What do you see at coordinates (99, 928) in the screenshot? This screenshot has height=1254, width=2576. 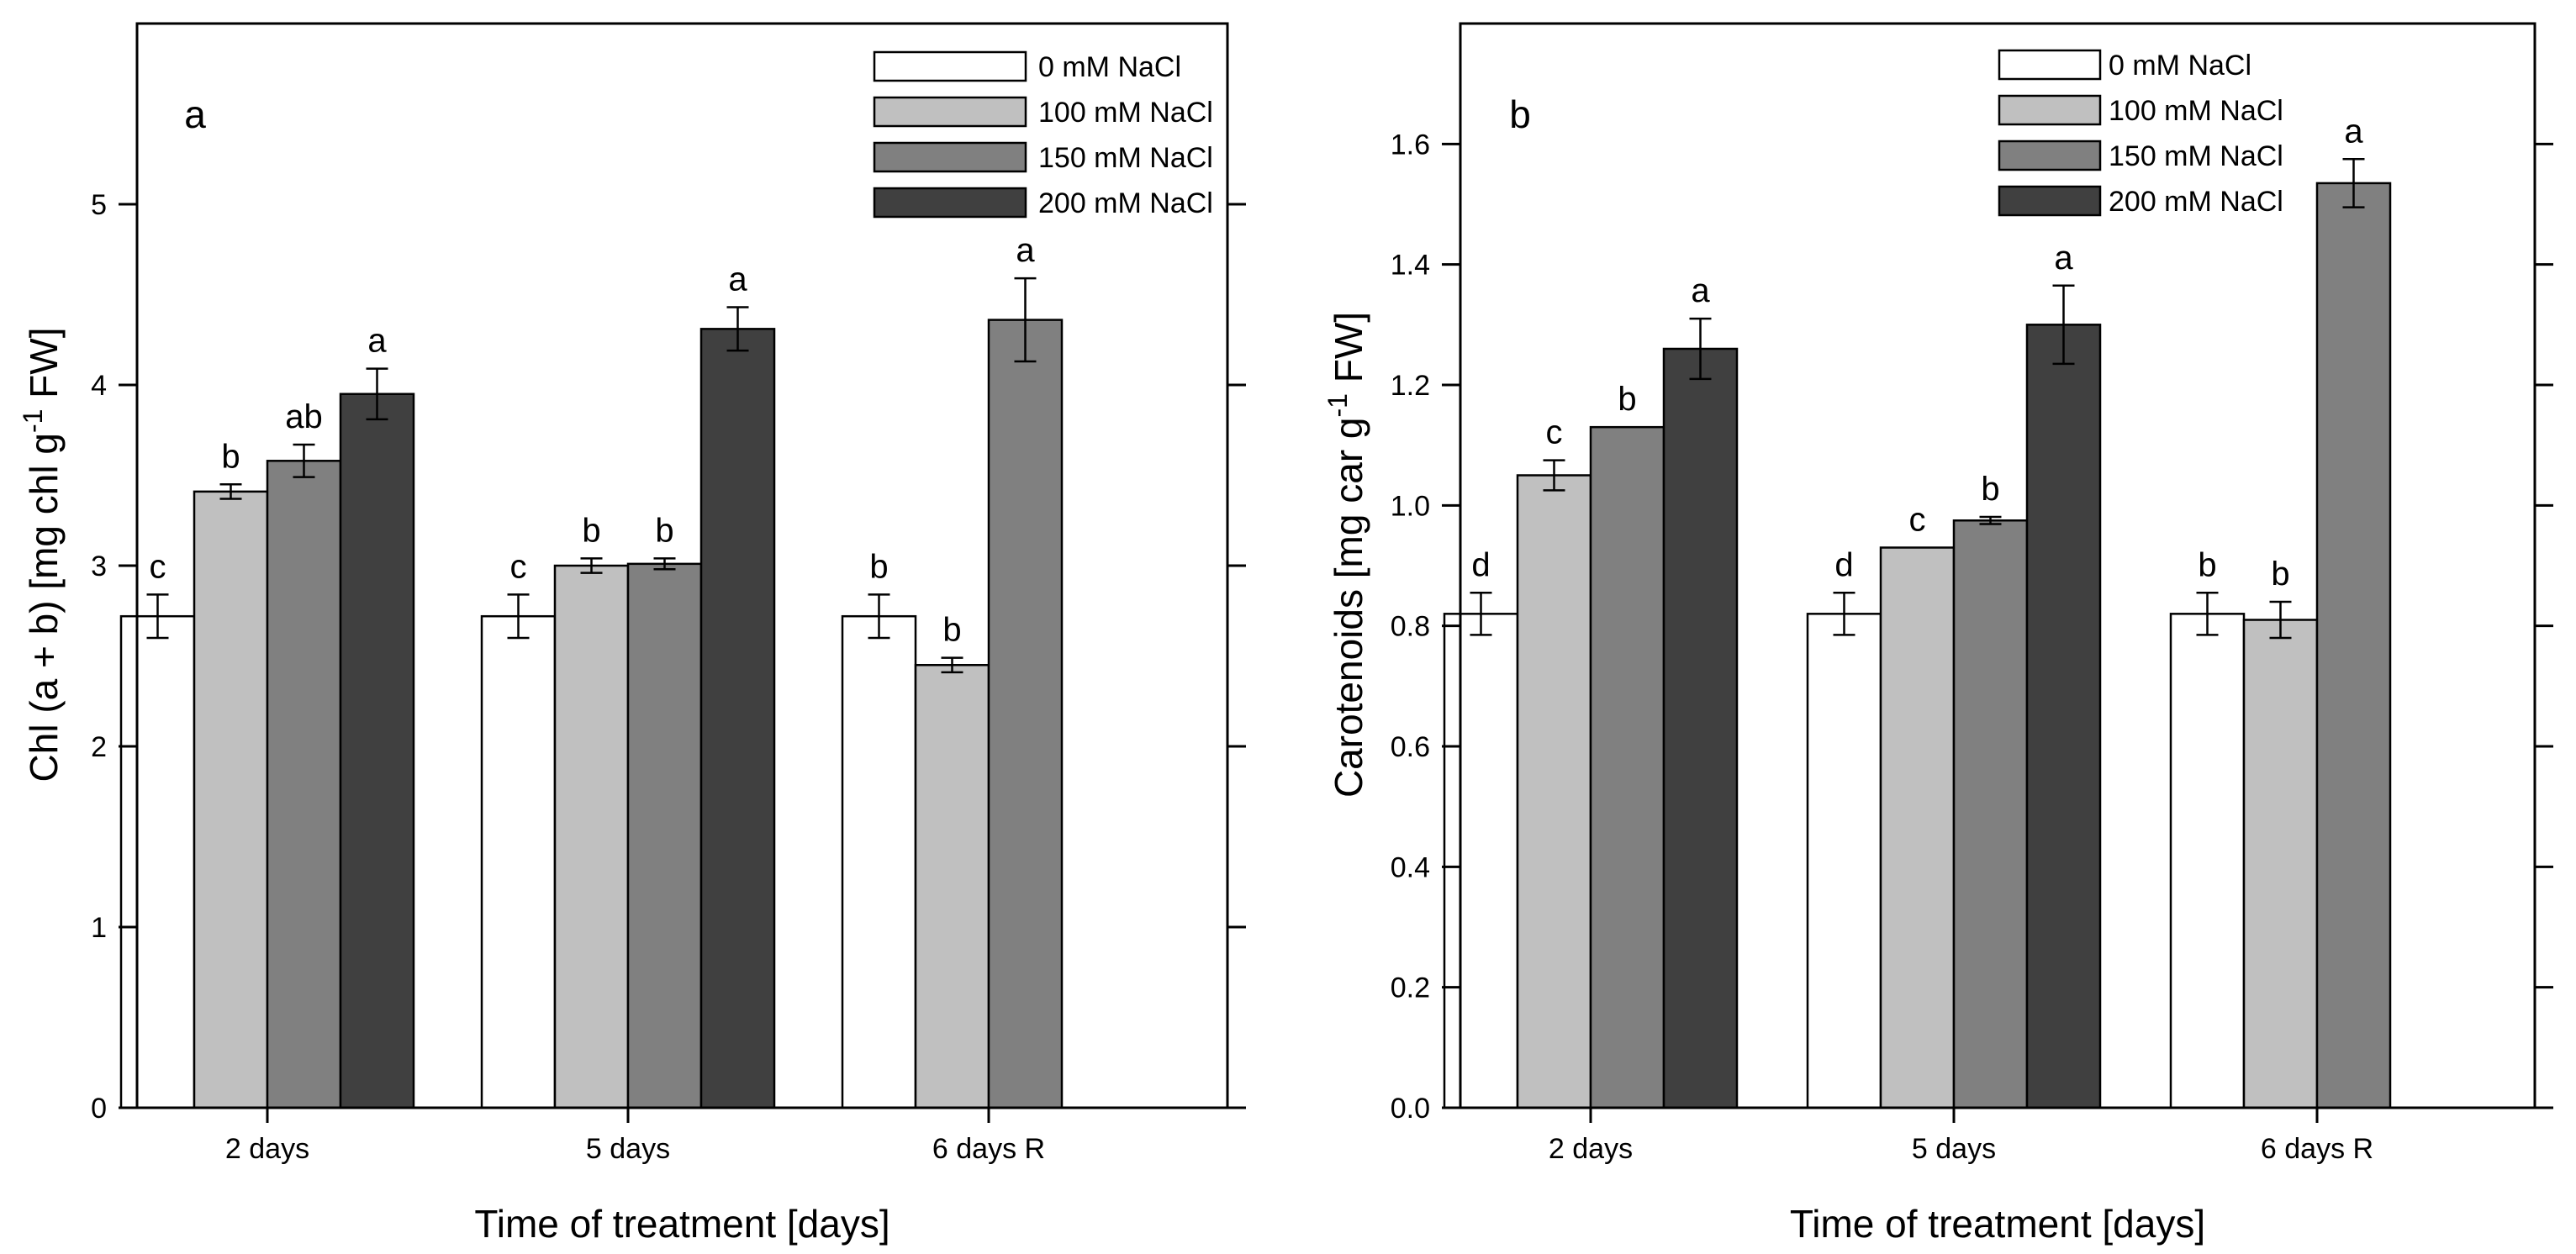 I see `y-tick-label: 1` at bounding box center [99, 928].